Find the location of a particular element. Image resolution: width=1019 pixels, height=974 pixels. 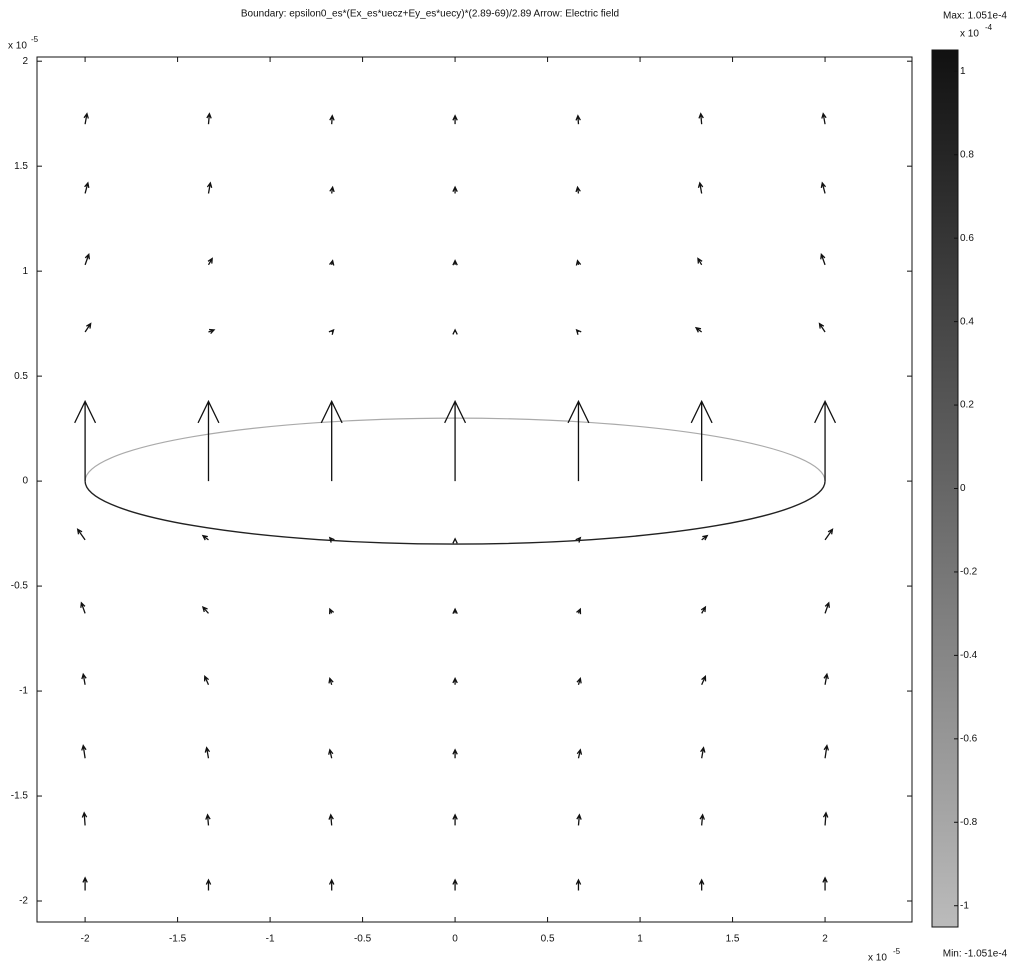

colorbar-tick-label: -0.8 is located at coordinates (969, 822).